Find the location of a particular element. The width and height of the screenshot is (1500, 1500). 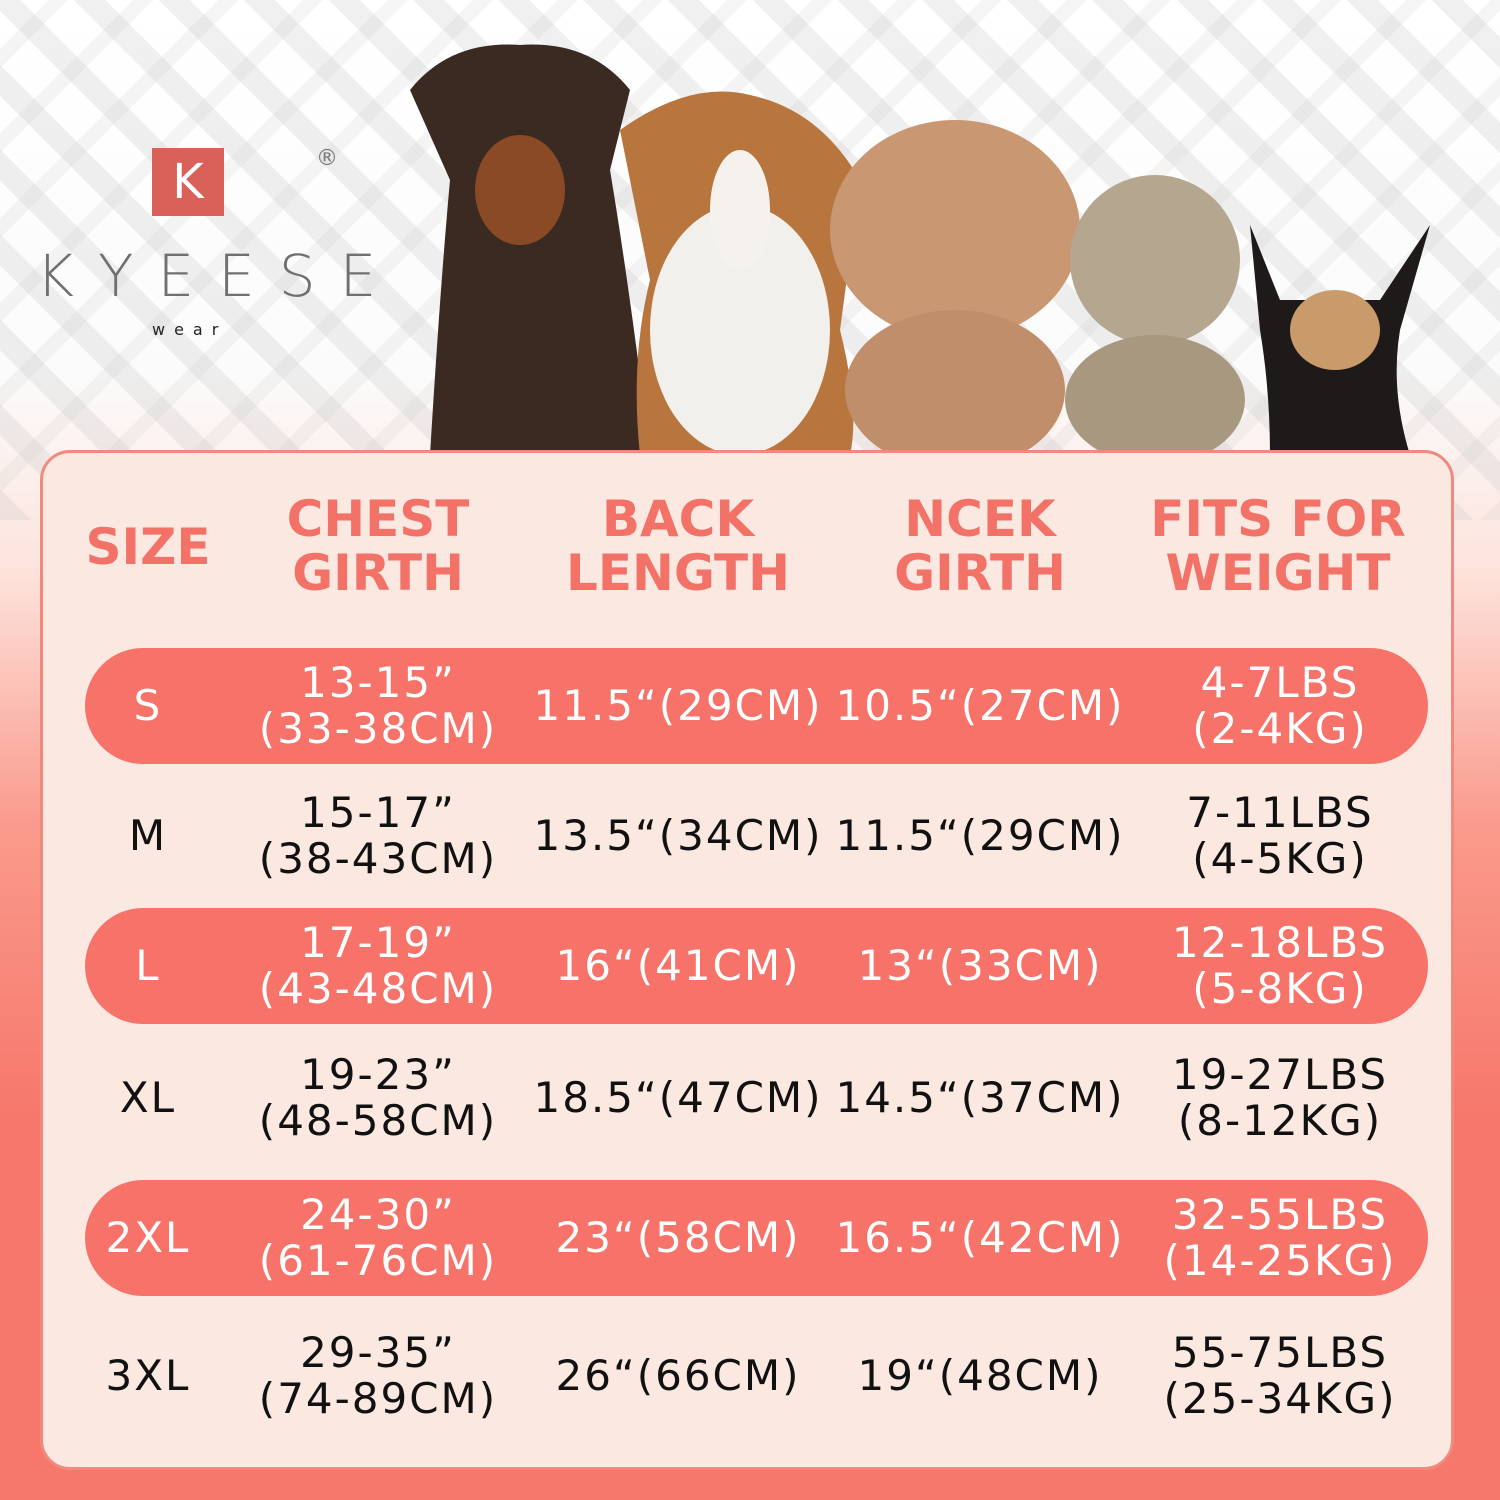

back-length-cell-text: 26“(66CM) is located at coordinates (678, 1375).